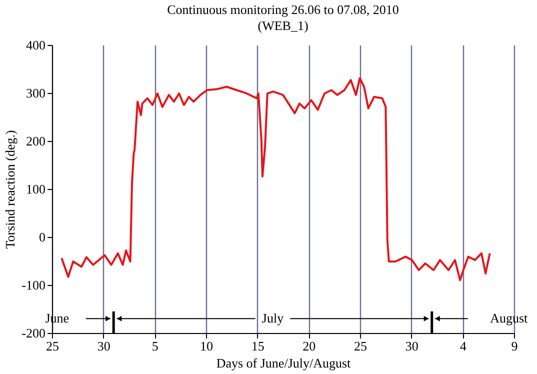 Image resolution: width=537 pixels, height=374 pixels. I want to click on x-tick-label: 20, so click(309, 346).